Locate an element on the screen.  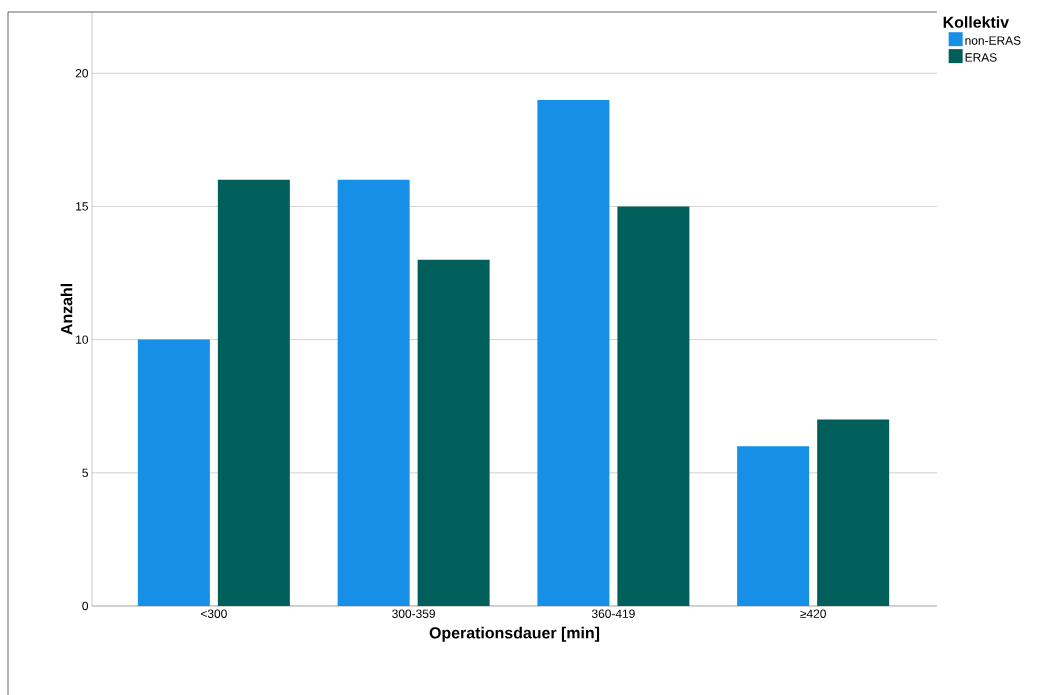
legend-label: ERAS is located at coordinates (981, 57).